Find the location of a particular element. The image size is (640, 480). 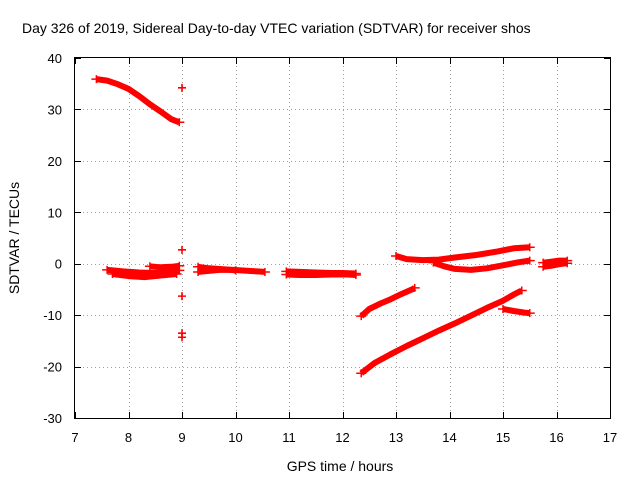

x-tick-label: 17 is located at coordinates (610, 437).